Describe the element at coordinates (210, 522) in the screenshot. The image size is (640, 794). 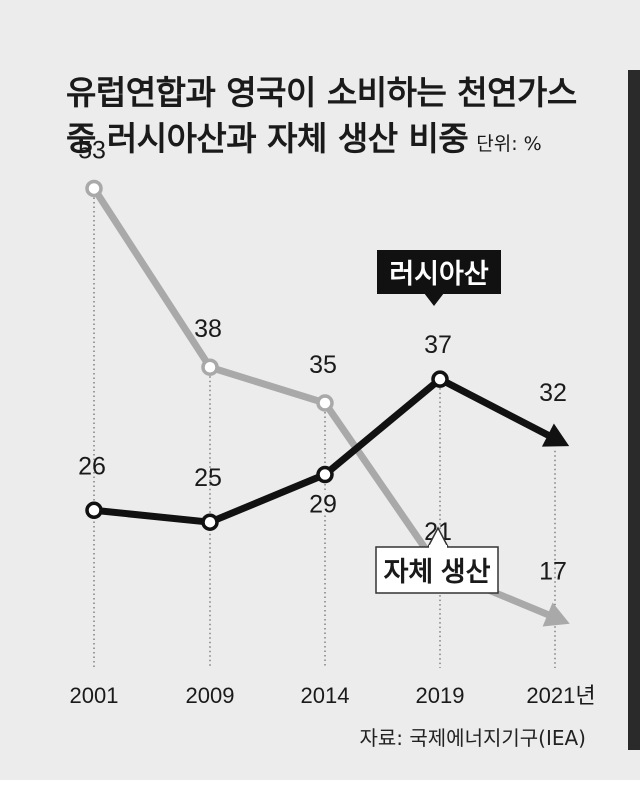
I see `russia-point-2009` at that location.